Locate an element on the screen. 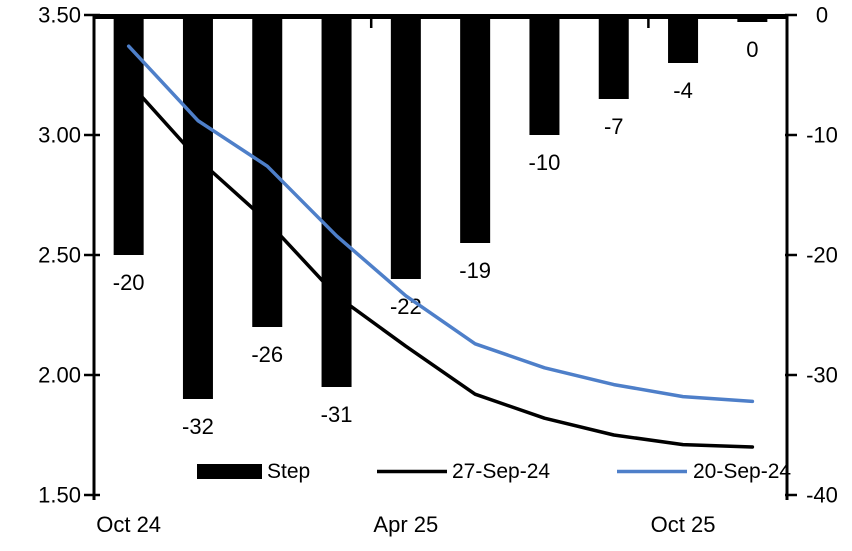  right-axis-label-4: -40 is located at coordinates (822, 495).